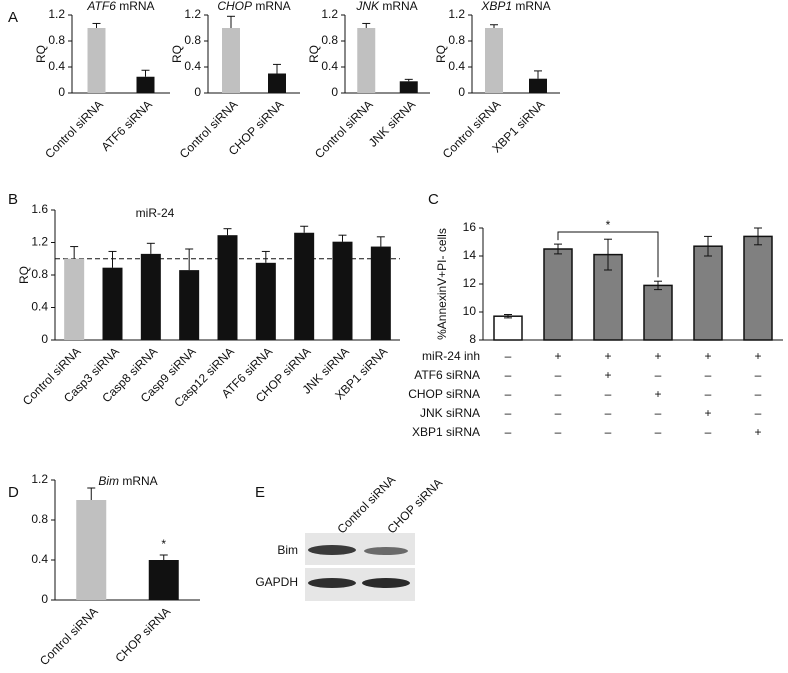 This screenshot has height=673, width=788. Describe the element at coordinates (470, 311) in the screenshot. I see `y-tick-label: 10` at that location.